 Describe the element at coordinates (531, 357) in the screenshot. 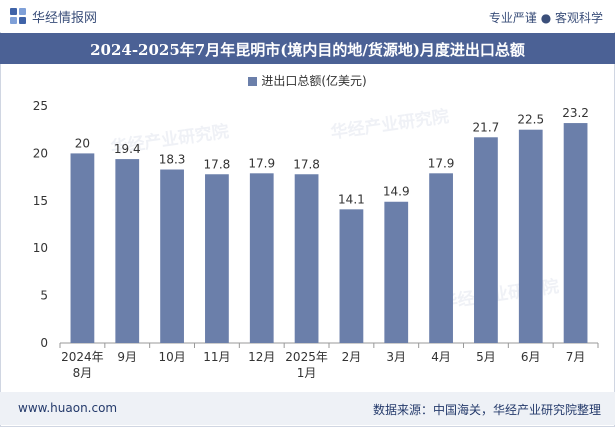

I see `x-tick-label: 6月` at that location.